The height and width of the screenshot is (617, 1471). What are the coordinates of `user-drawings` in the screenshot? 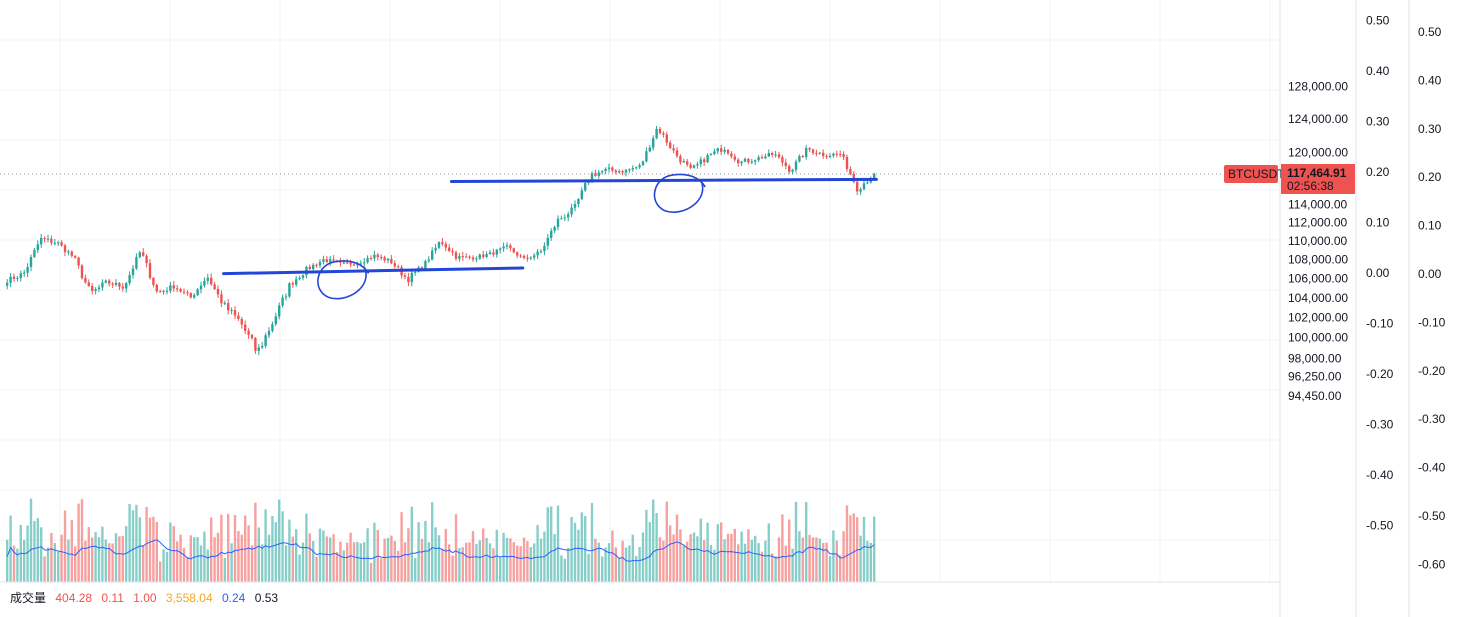 It's located at (550, 236).